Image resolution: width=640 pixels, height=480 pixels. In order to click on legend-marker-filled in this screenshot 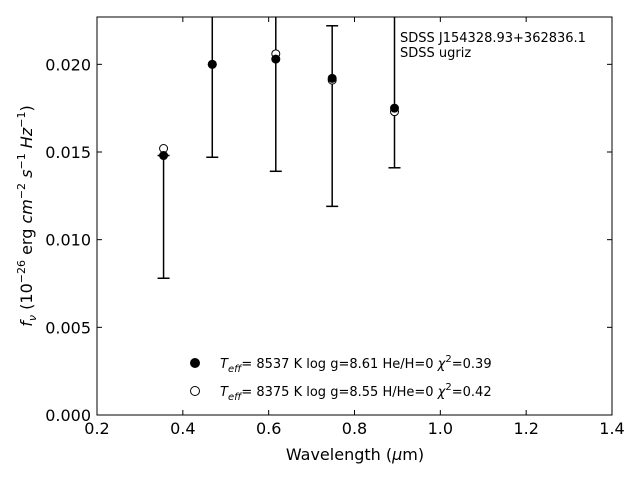, I will do `click(195, 363)`.